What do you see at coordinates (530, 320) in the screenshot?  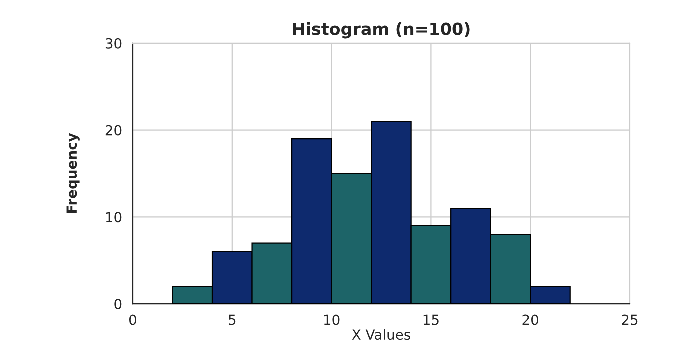 I see `x-tick-label: 20` at bounding box center [530, 320].